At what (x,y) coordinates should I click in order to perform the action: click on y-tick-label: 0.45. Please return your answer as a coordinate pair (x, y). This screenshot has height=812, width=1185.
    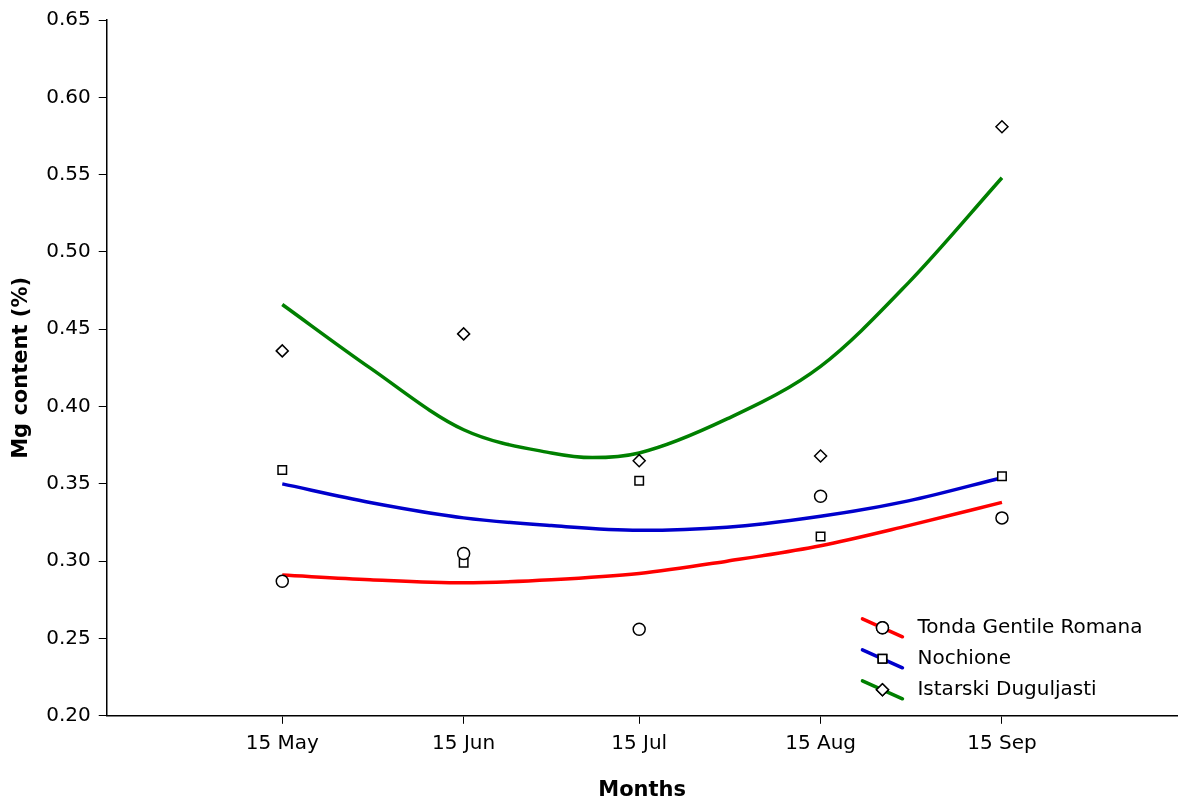
    Looking at the image, I should click on (68, 327).